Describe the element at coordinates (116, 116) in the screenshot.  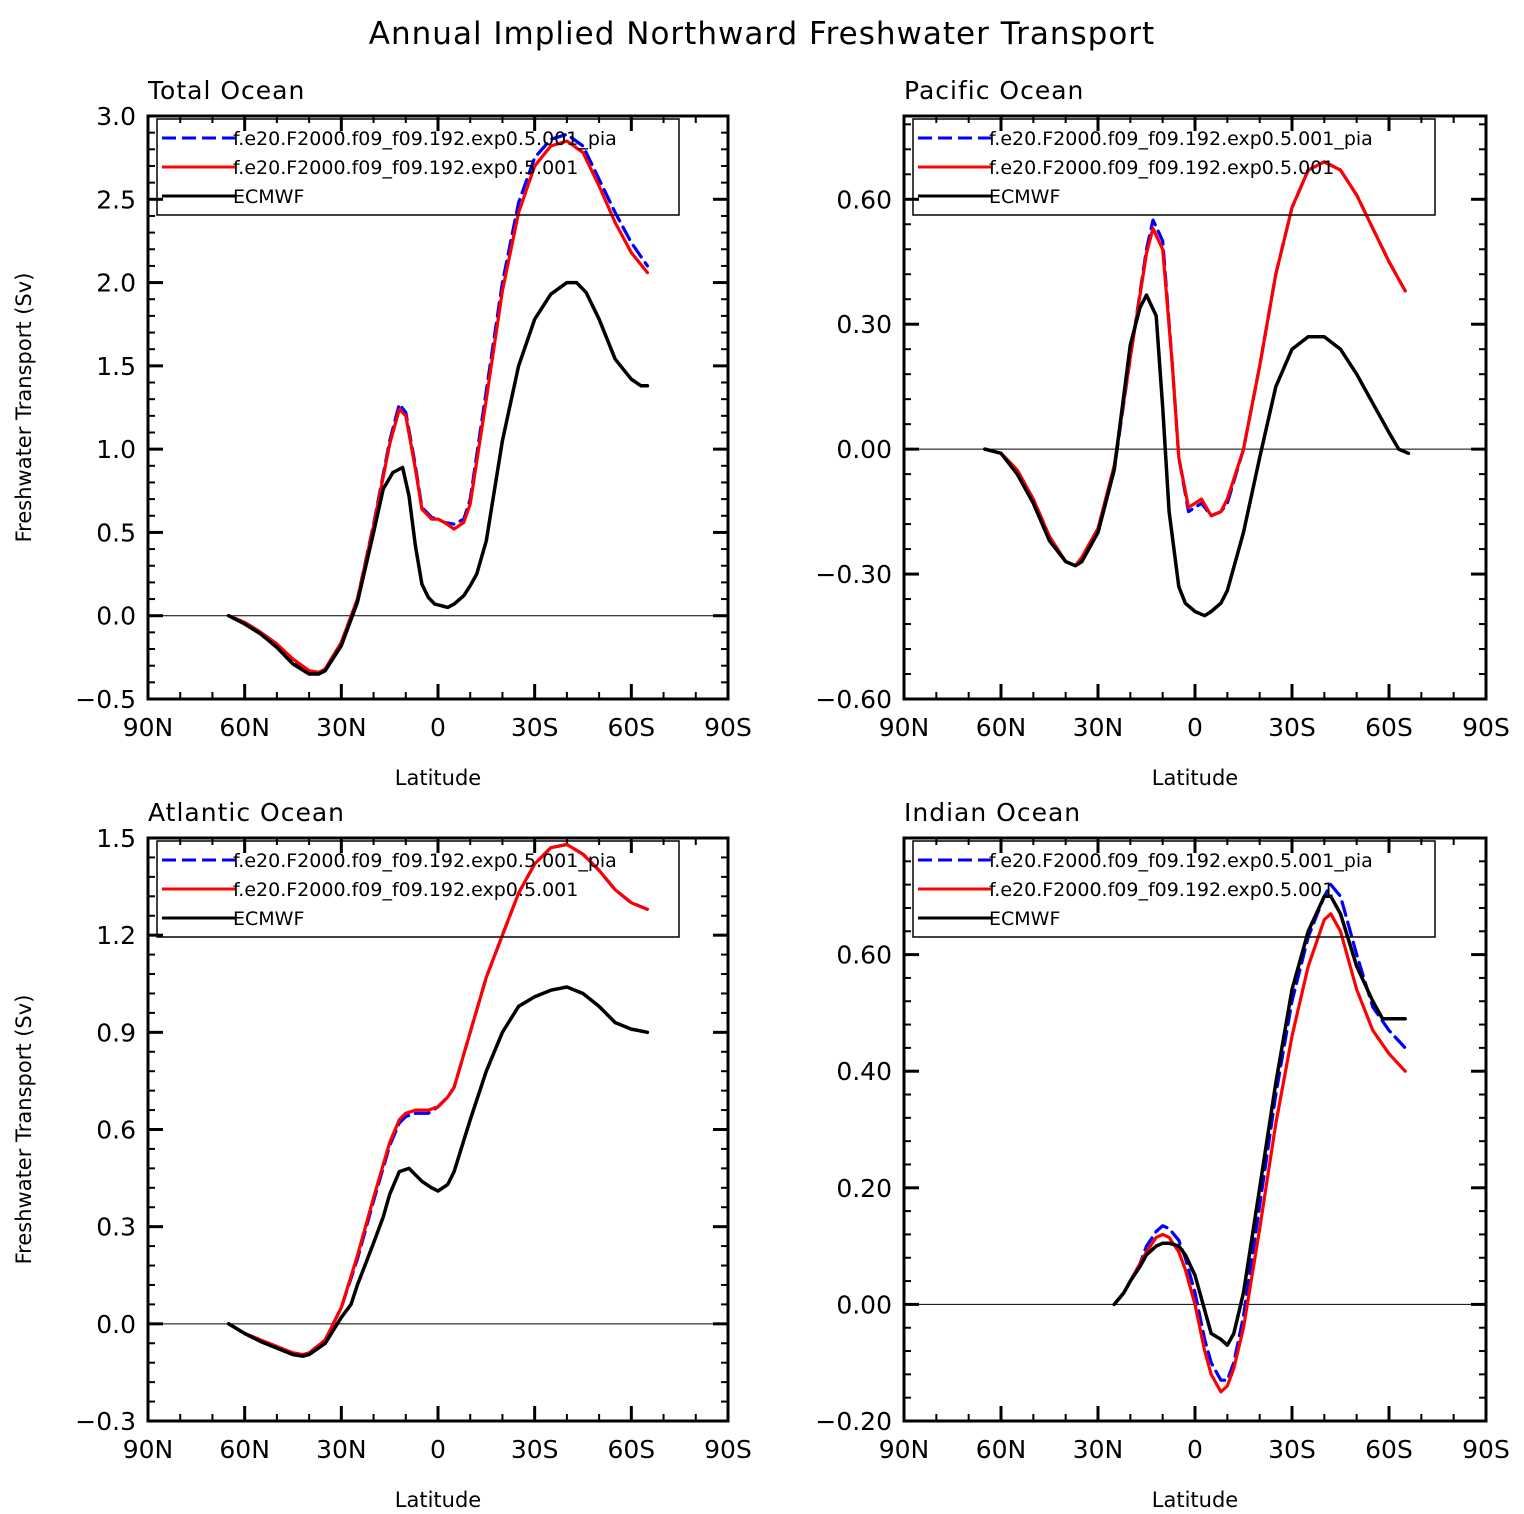
I see `y-tick-label: 3.0` at that location.